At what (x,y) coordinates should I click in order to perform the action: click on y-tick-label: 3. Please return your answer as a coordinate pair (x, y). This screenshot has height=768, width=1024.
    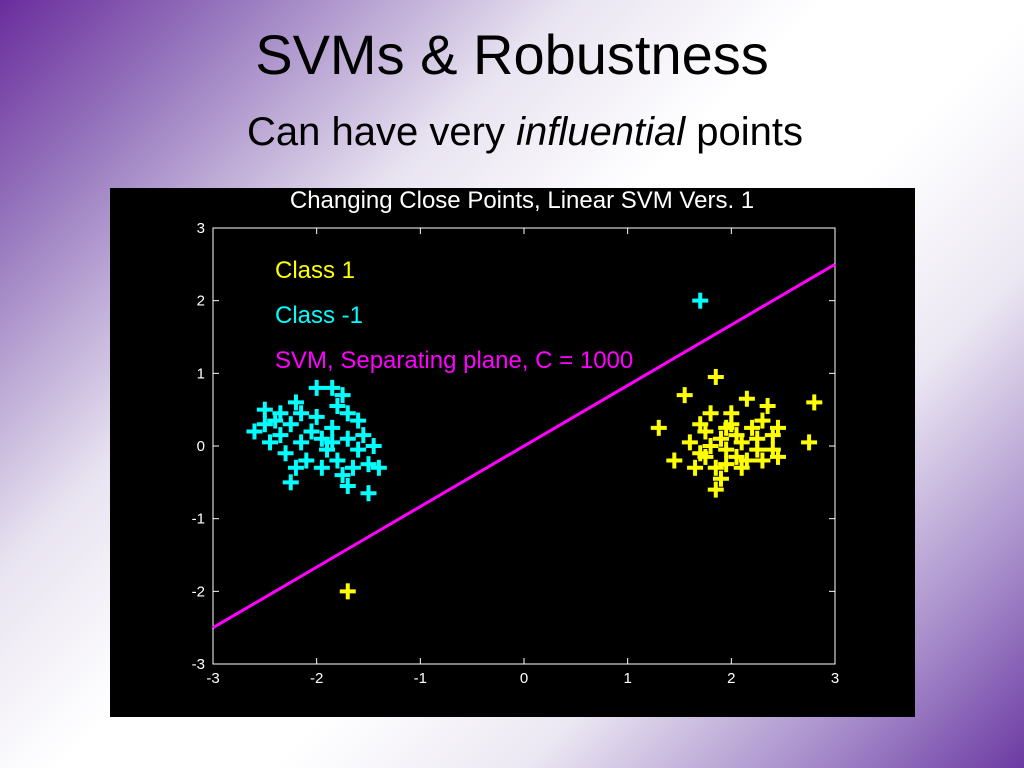
    Looking at the image, I should click on (201, 228).